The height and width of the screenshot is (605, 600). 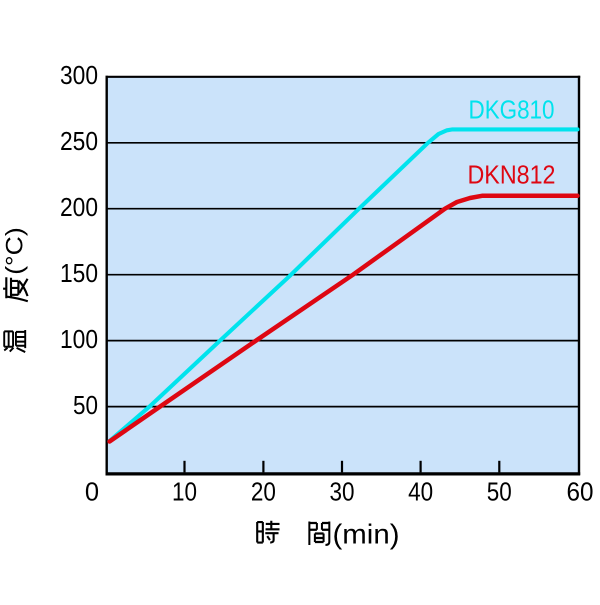 What do you see at coordinates (79, 340) in the screenshot?
I see `svg-text: 100` at bounding box center [79, 340].